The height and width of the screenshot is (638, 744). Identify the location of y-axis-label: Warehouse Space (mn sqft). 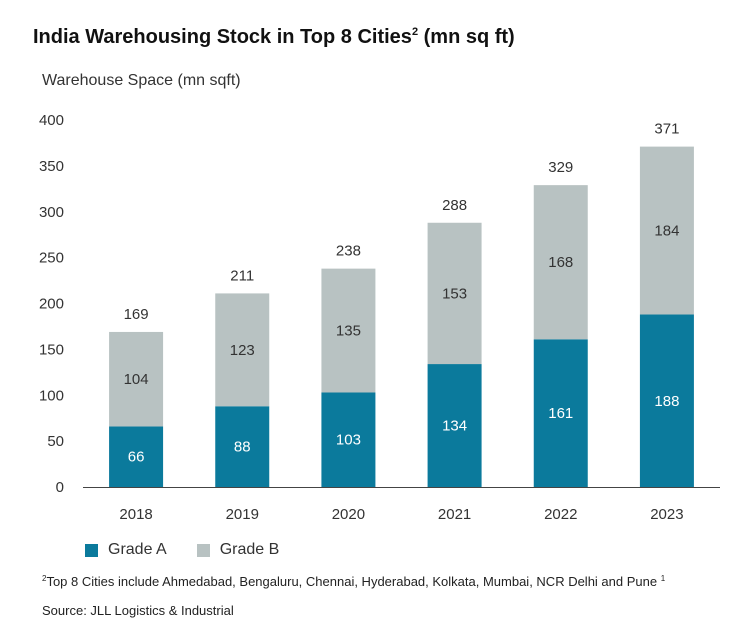
(141, 80).